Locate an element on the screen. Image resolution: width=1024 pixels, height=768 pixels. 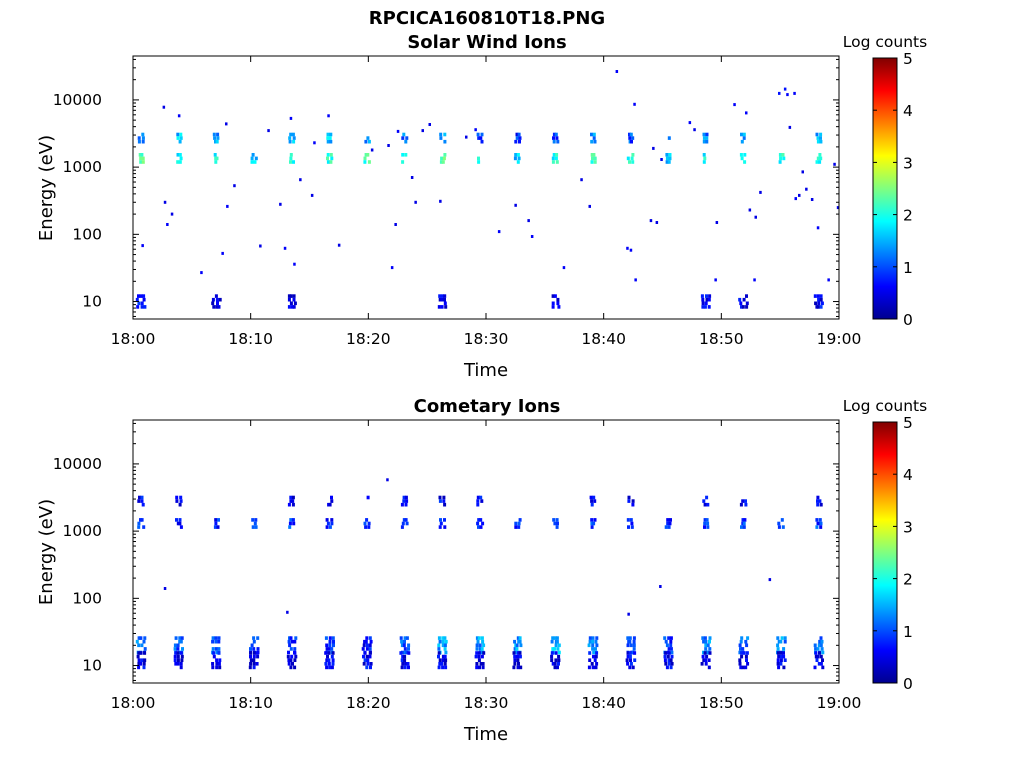
x-tick-label: 18:20 is located at coordinates (368, 703).